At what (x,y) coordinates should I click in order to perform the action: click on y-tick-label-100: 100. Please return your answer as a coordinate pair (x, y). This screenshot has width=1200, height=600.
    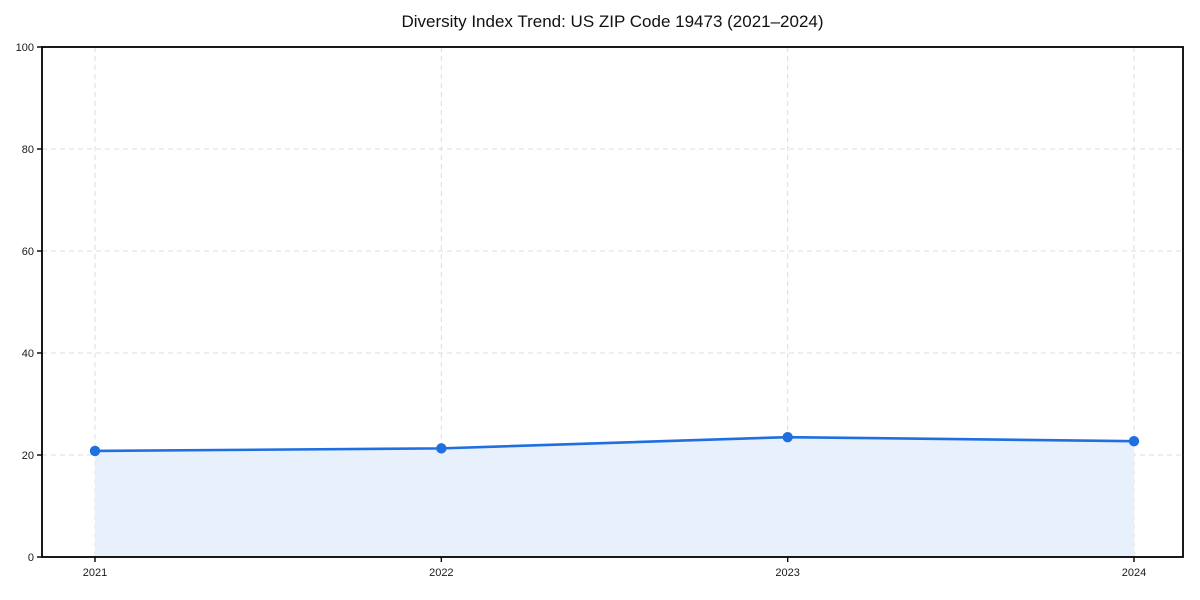
    Looking at the image, I should click on (25, 48).